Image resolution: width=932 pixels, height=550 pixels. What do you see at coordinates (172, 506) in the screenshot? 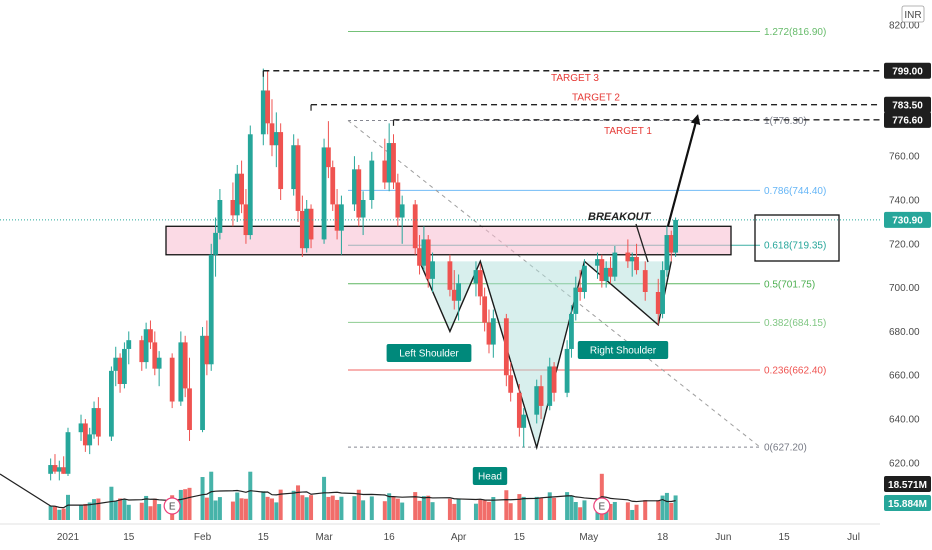
I see `earnings-marker` at bounding box center [172, 506].